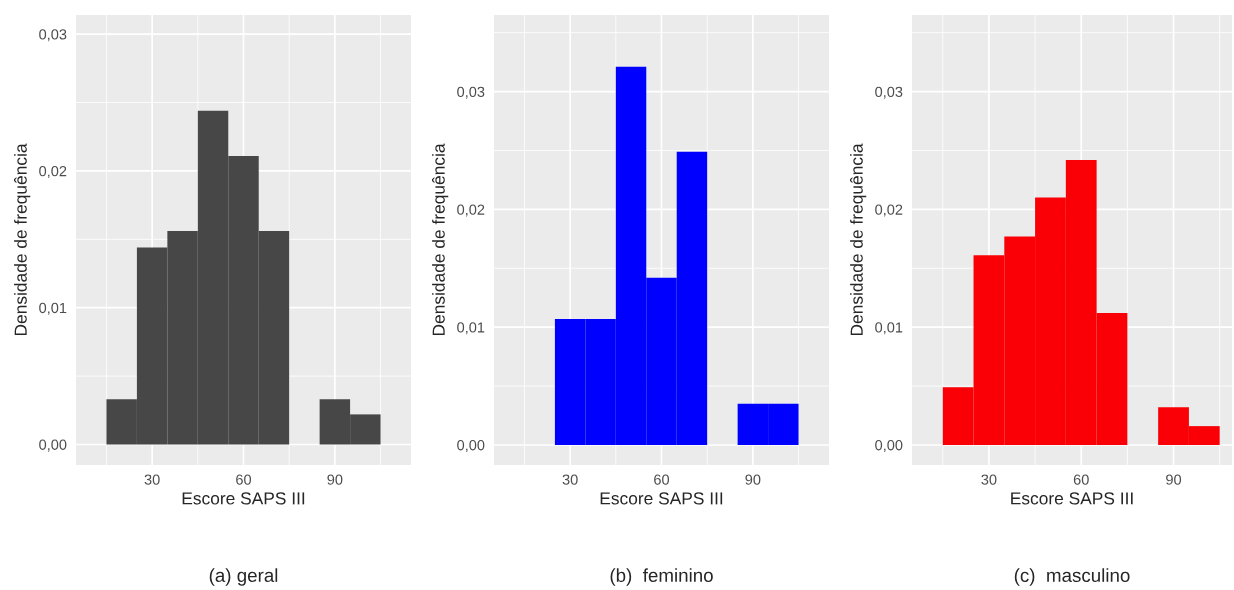  Describe the element at coordinates (661, 577) in the screenshot. I see `text: (b) feminino` at that location.